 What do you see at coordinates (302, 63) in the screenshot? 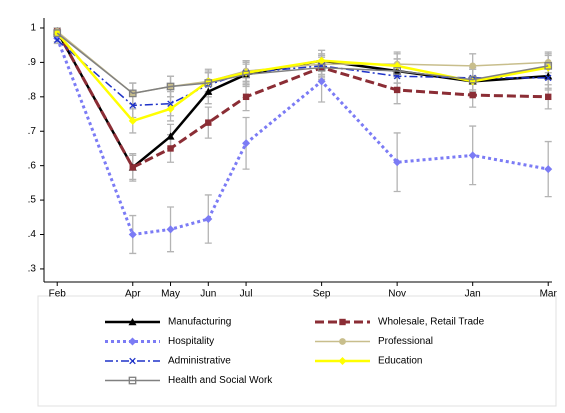
I see `series-line` at bounding box center [302, 63].